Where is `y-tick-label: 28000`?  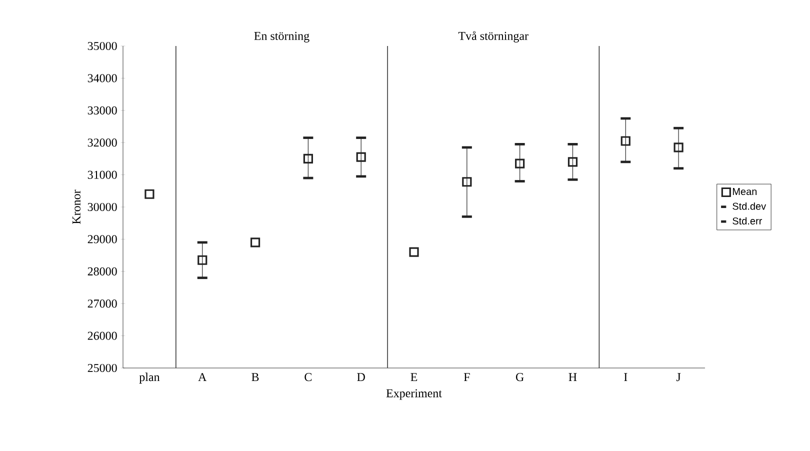 y-tick-label: 28000 is located at coordinates (102, 271).